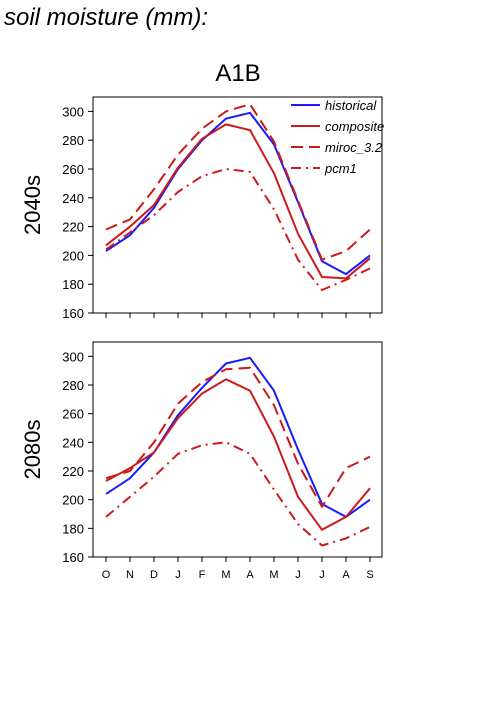 The width and height of the screenshot is (501, 709). I want to click on x-tick-label: S, so click(369, 575).